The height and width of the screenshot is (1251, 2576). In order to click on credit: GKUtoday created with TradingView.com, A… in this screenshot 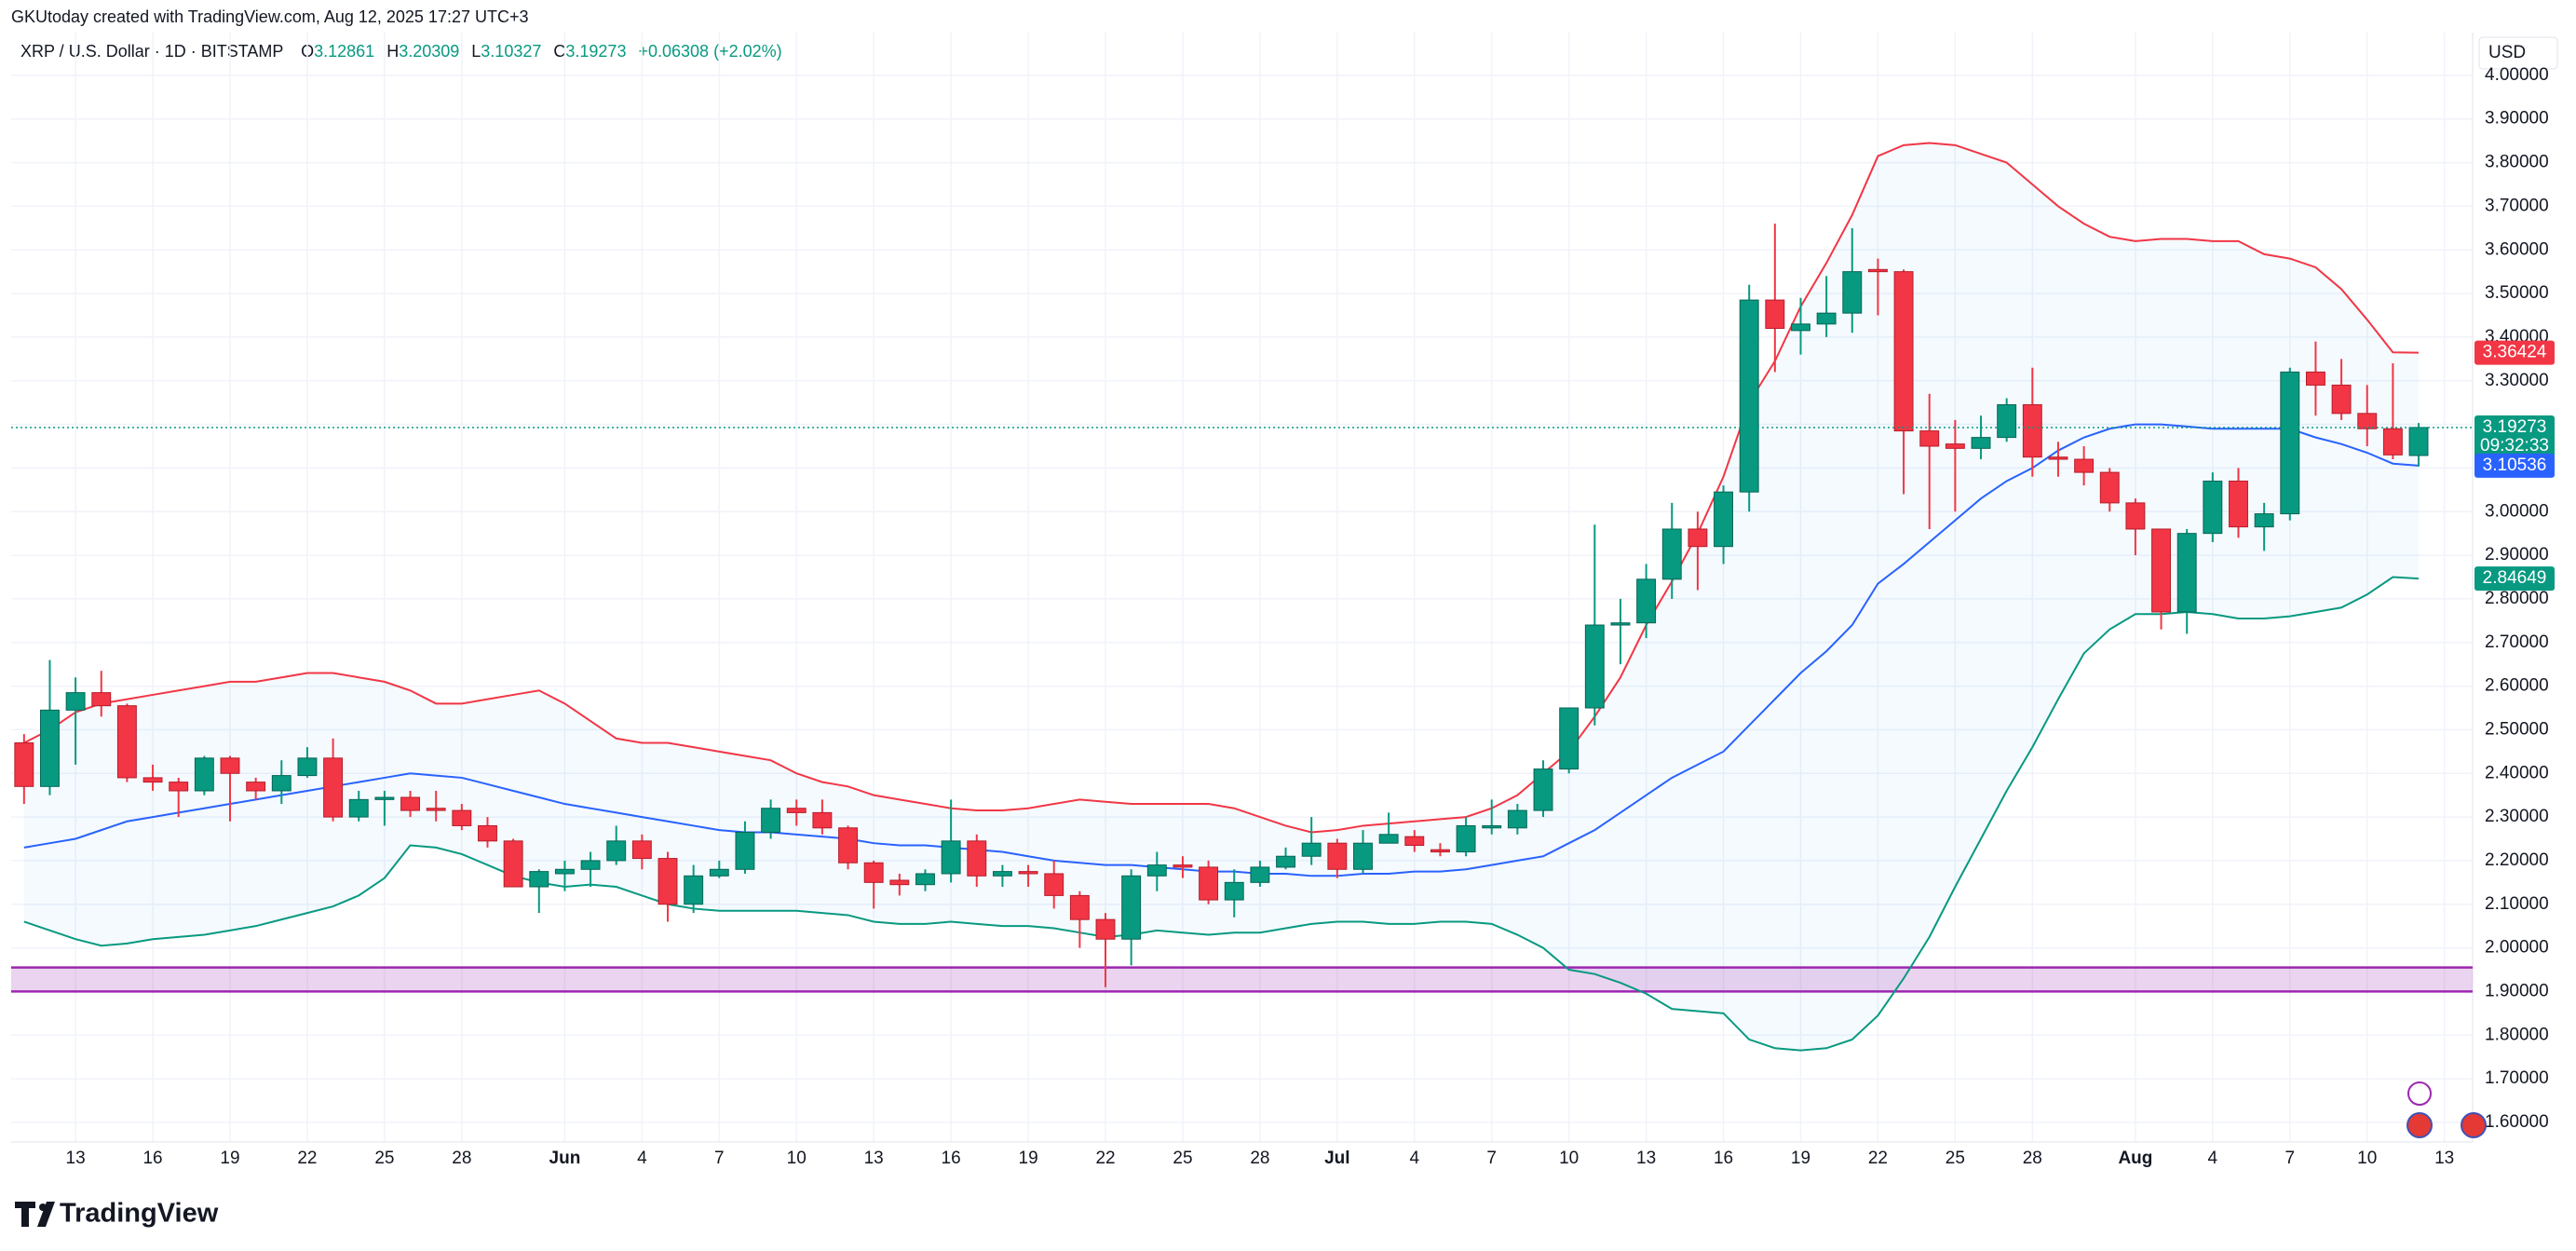, I will do `click(270, 16)`.